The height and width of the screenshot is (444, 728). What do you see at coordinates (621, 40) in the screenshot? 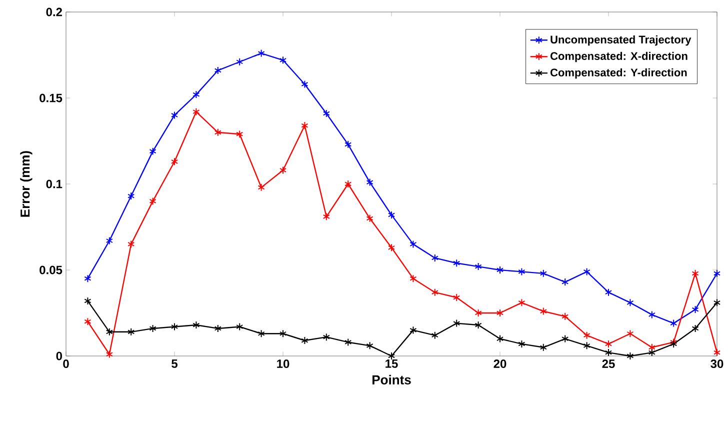
I see `legend-label: Uncompensated Trajectory` at bounding box center [621, 40].